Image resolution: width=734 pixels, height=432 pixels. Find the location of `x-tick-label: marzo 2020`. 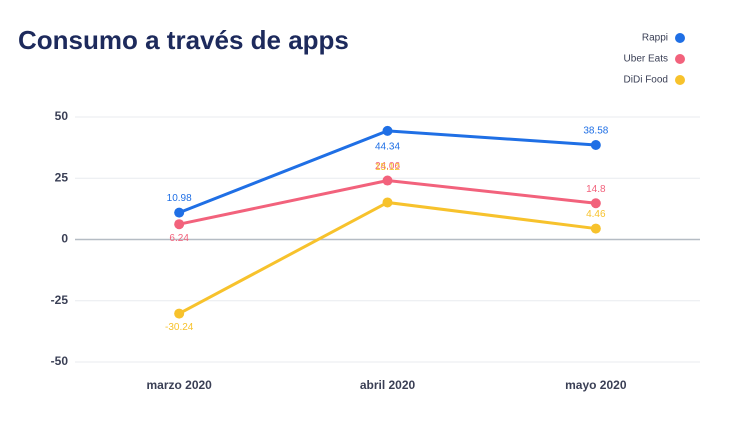

x-tick-label: marzo 2020 is located at coordinates (179, 385).